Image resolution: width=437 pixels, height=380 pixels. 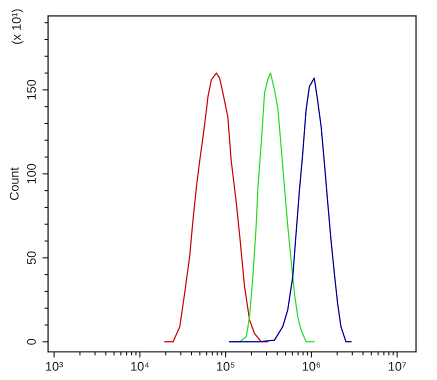 What do you see at coordinates (31, 174) in the screenshot?
I see `y-tick-label: 100` at bounding box center [31, 174].